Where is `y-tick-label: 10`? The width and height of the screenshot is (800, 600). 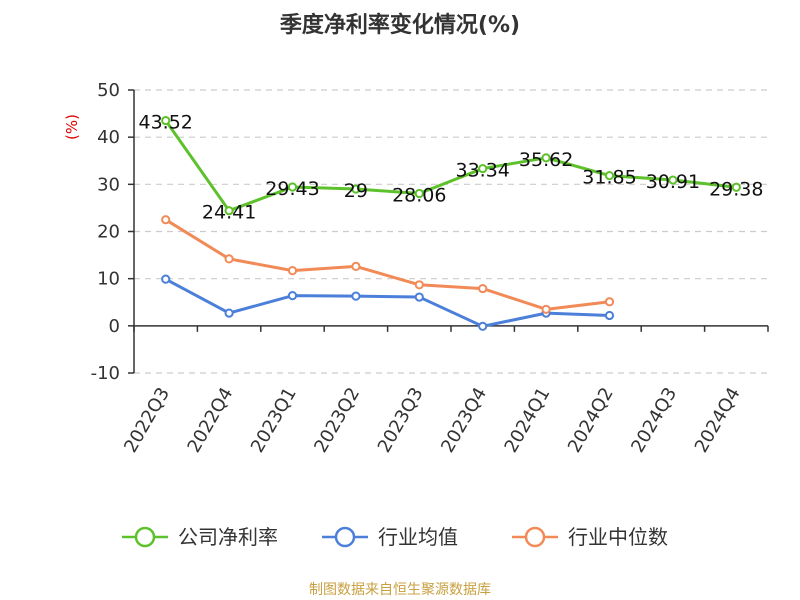 y-tick-label: 10 is located at coordinates (108, 279).